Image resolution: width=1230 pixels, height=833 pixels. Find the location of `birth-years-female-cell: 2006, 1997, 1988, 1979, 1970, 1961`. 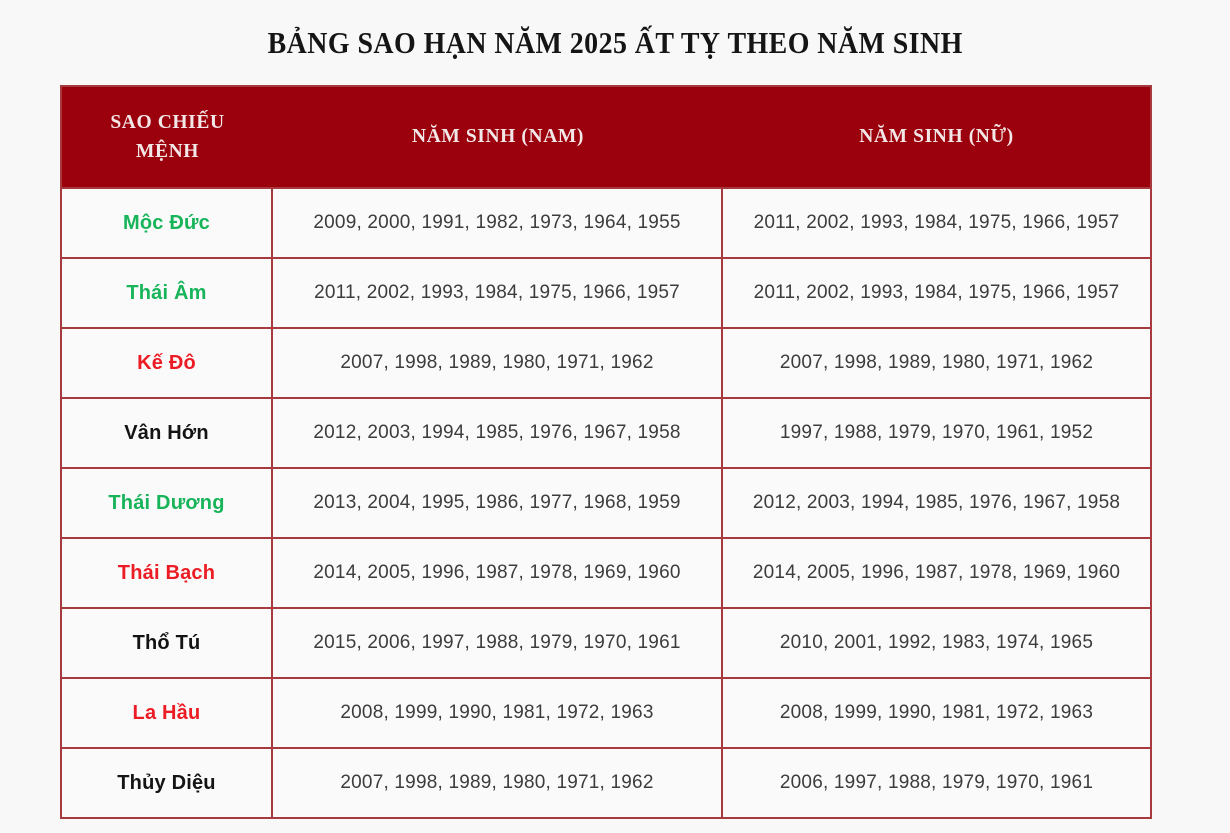

birth-years-female-cell: 2006, 1997, 1988, 1979, 1970, 1961 is located at coordinates (936, 783).